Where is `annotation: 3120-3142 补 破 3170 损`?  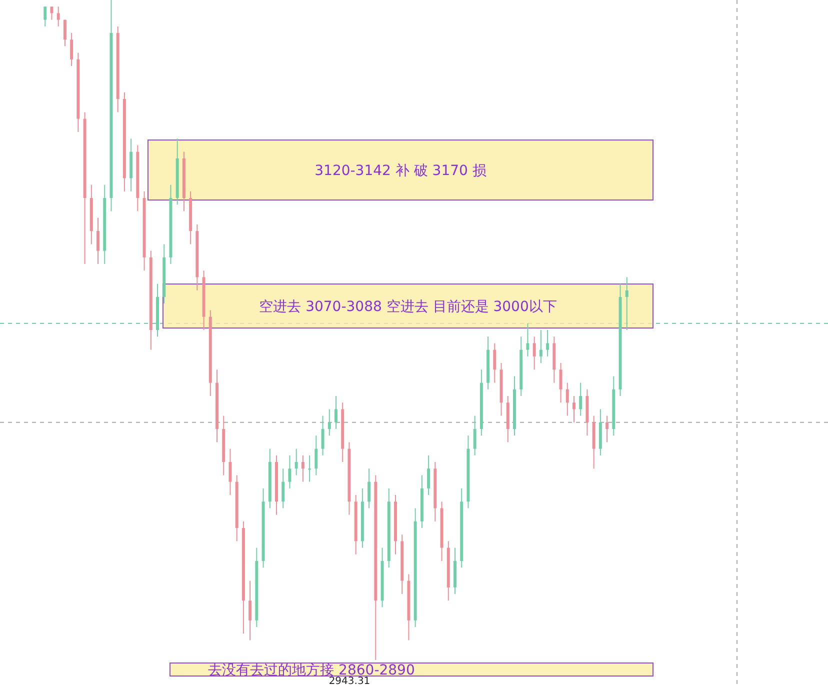
annotation: 3120-3142 补 破 3170 损 is located at coordinates (400, 171).